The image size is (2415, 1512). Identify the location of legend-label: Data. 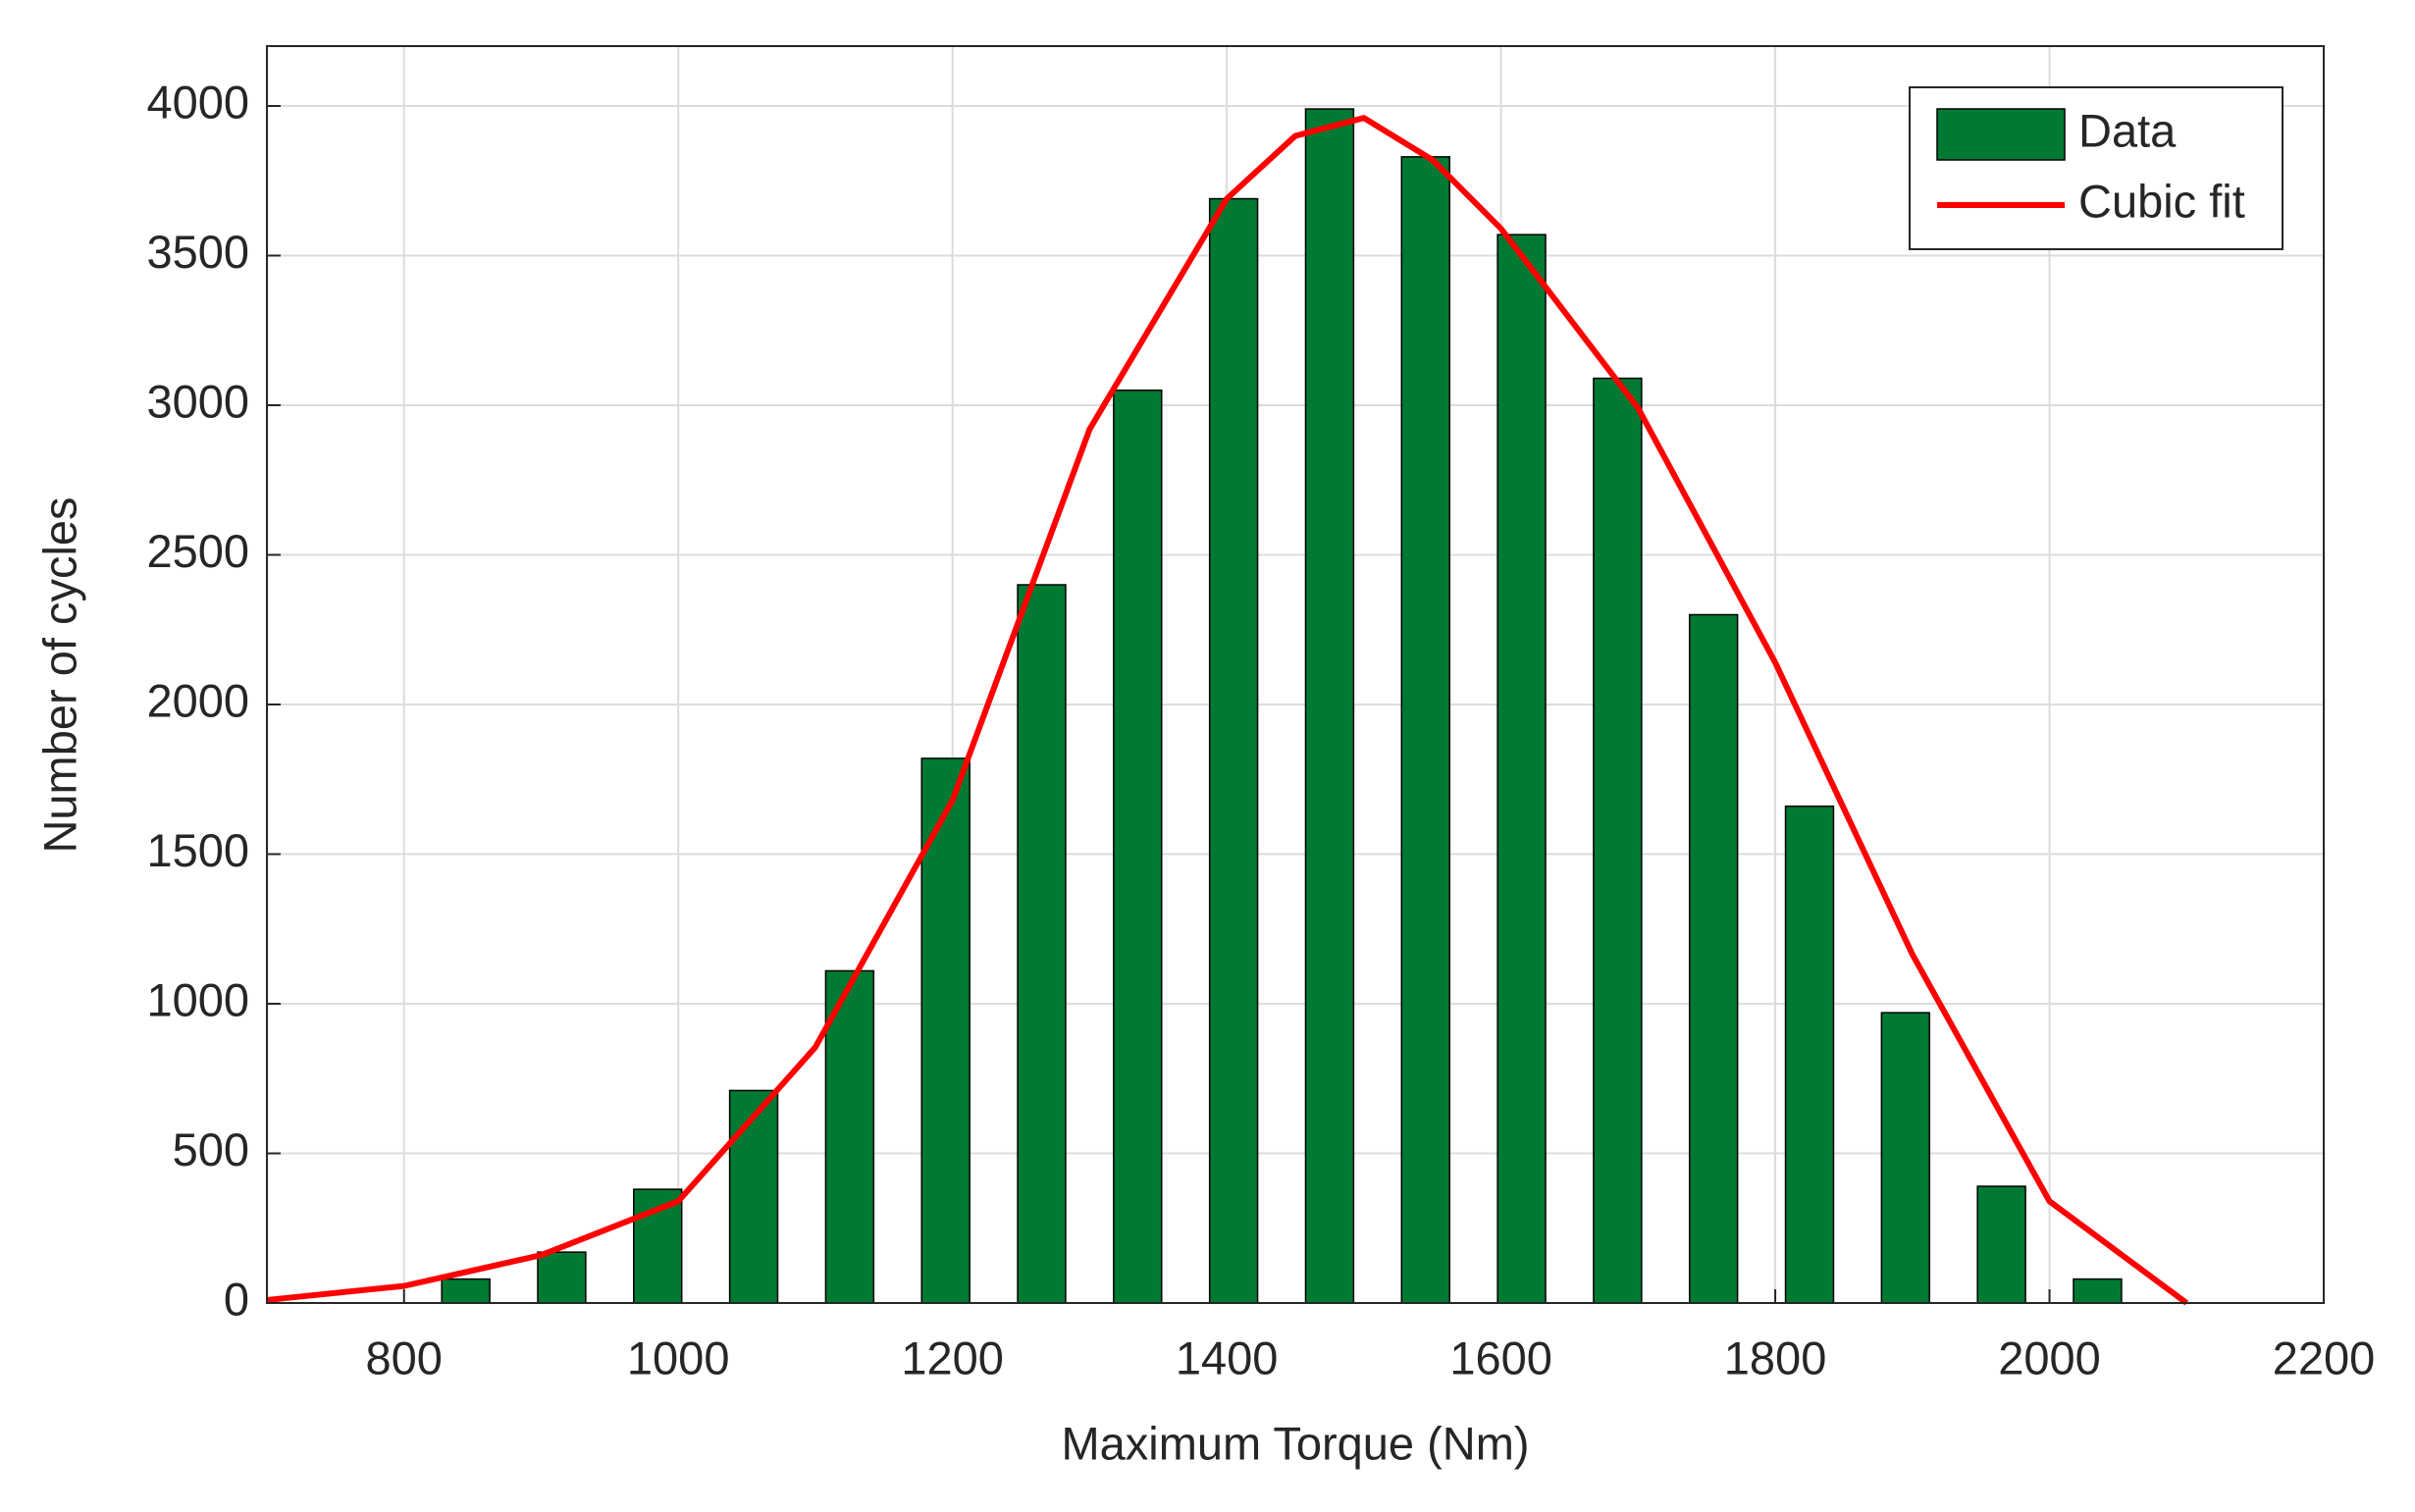
(2127, 130).